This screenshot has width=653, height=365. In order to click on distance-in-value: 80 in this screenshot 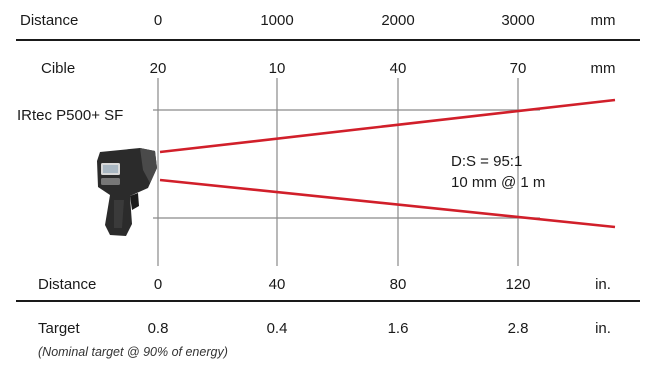, I will do `click(398, 284)`.